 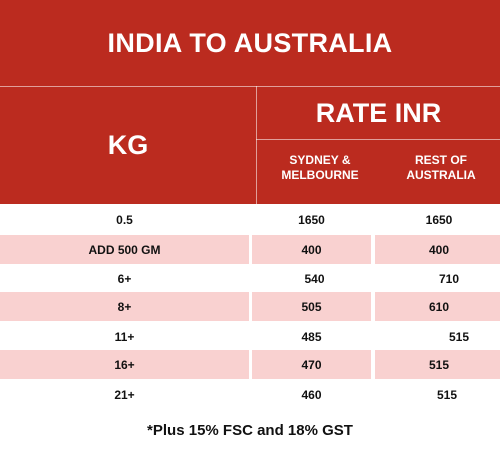 I want to click on table-row: 6+ 540 710, so click(x=250, y=278).